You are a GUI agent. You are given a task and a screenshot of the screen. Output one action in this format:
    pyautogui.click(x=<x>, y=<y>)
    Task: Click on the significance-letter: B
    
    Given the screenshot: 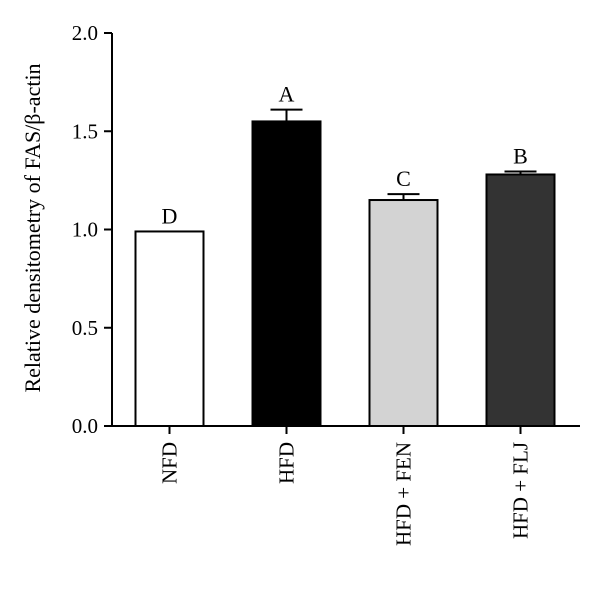 What is the action you would take?
    pyautogui.click(x=520, y=156)
    